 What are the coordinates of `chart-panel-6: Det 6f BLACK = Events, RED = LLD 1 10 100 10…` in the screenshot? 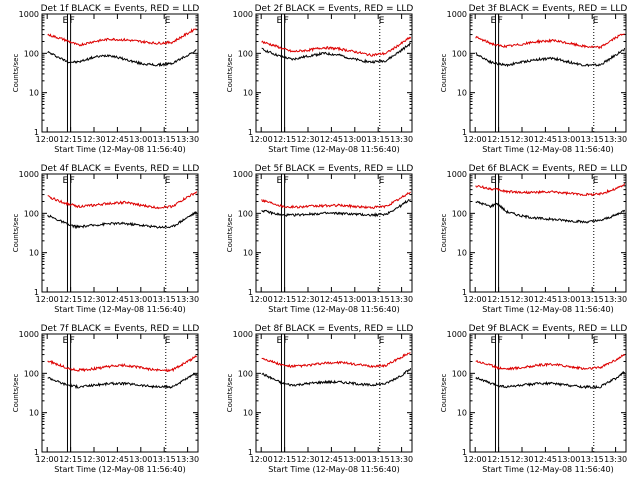 It's located at (533, 239).